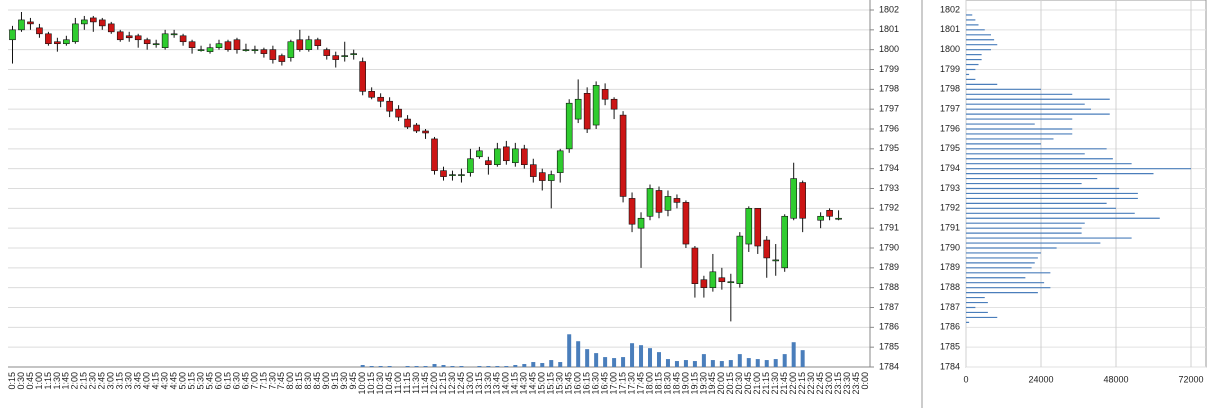 Image resolution: width=1211 pixels, height=408 pixels. I want to click on x-tick-label: 13:45, so click(497, 383).